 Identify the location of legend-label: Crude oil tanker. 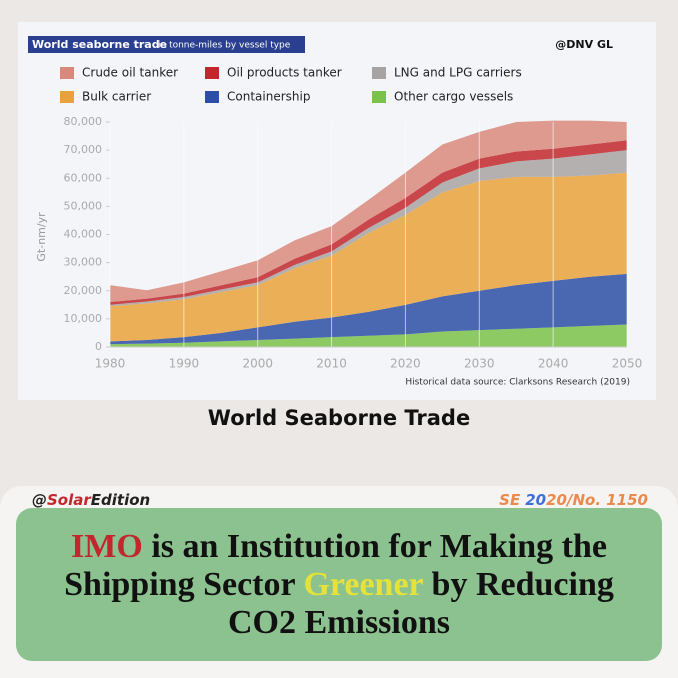
(130, 73).